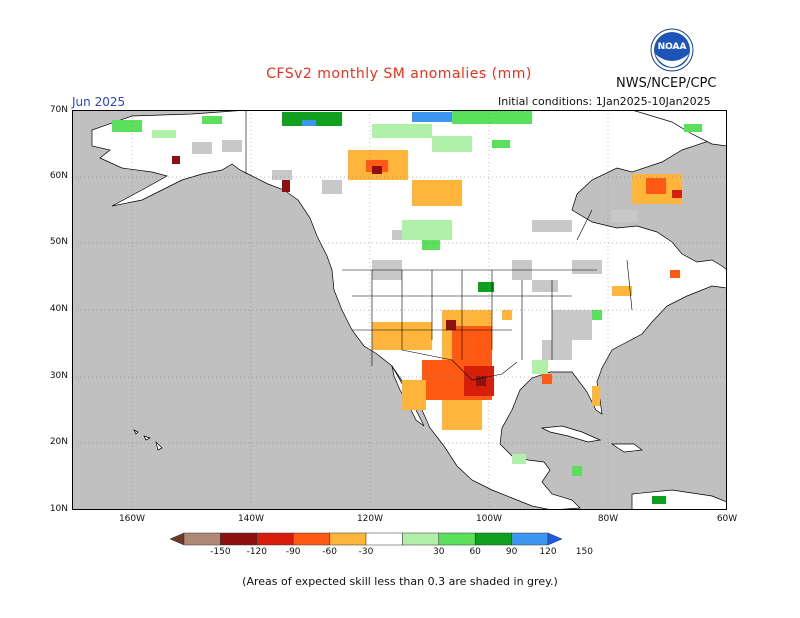 The height and width of the screenshot is (618, 800). What do you see at coordinates (58, 442) in the screenshot?
I see `lat-label: 20N` at bounding box center [58, 442].